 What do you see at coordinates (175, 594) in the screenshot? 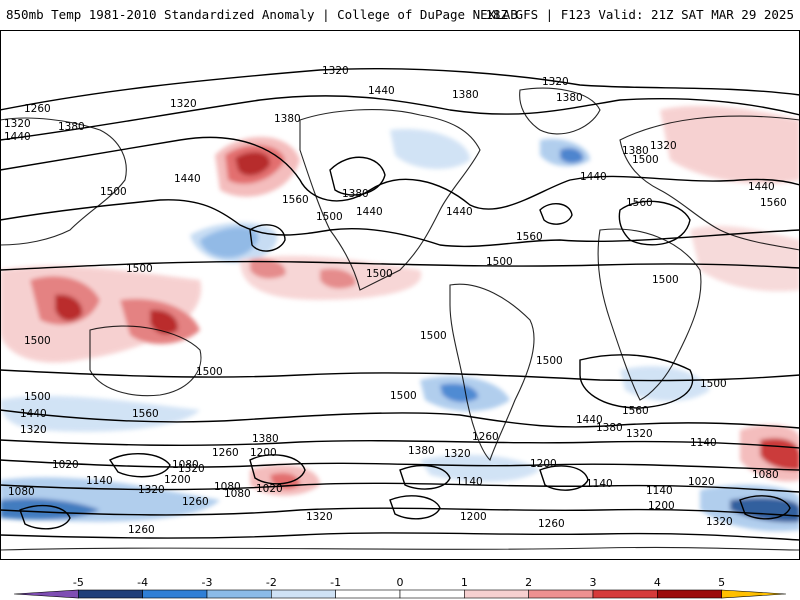
I see `colorbar-swatch-neg3` at bounding box center [175, 594].